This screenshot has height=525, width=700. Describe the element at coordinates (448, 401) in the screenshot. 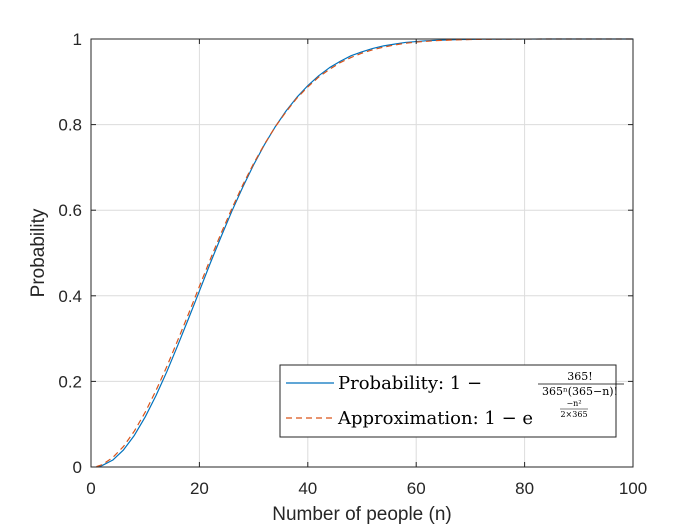

I see `legend-box` at that location.